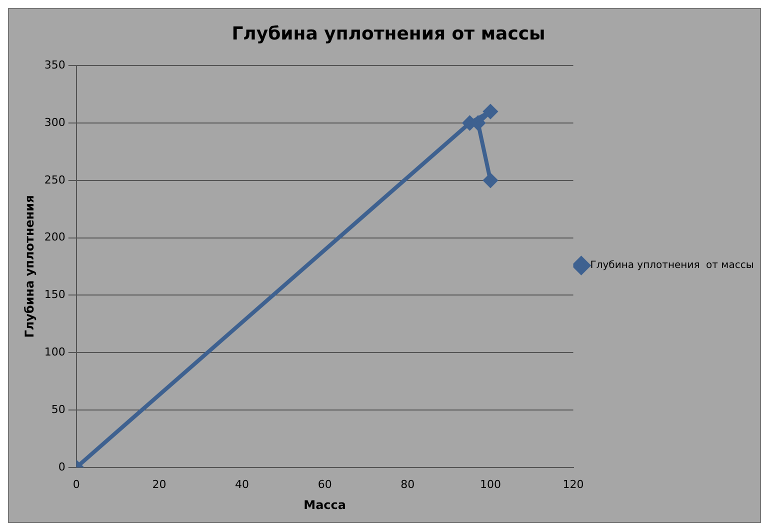  What do you see at coordinates (55, 122) in the screenshot?
I see `y-tick-label: 300` at bounding box center [55, 122].